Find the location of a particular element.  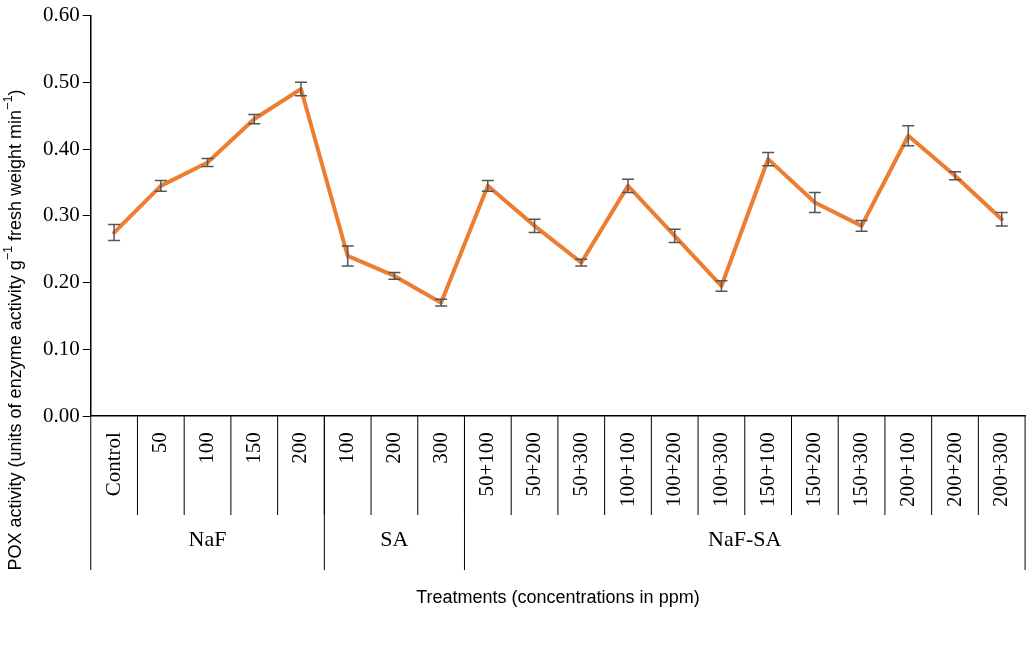

x-tick-label: 100+200 is located at coordinates (673, 469).